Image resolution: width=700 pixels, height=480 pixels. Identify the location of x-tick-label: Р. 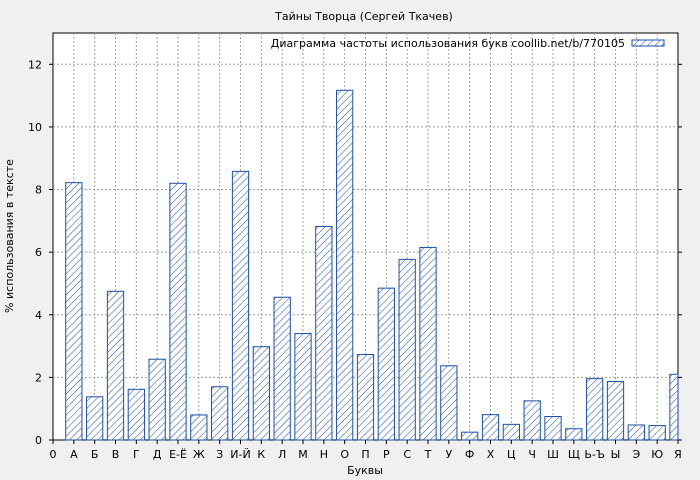
(386, 454).